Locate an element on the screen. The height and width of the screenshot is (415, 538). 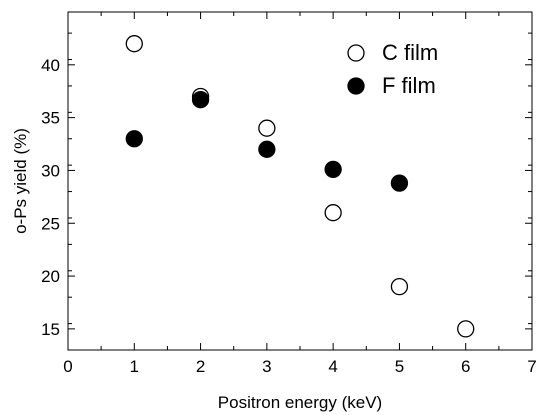
x-axis-label: Positron energy (keV) is located at coordinates (300, 402).